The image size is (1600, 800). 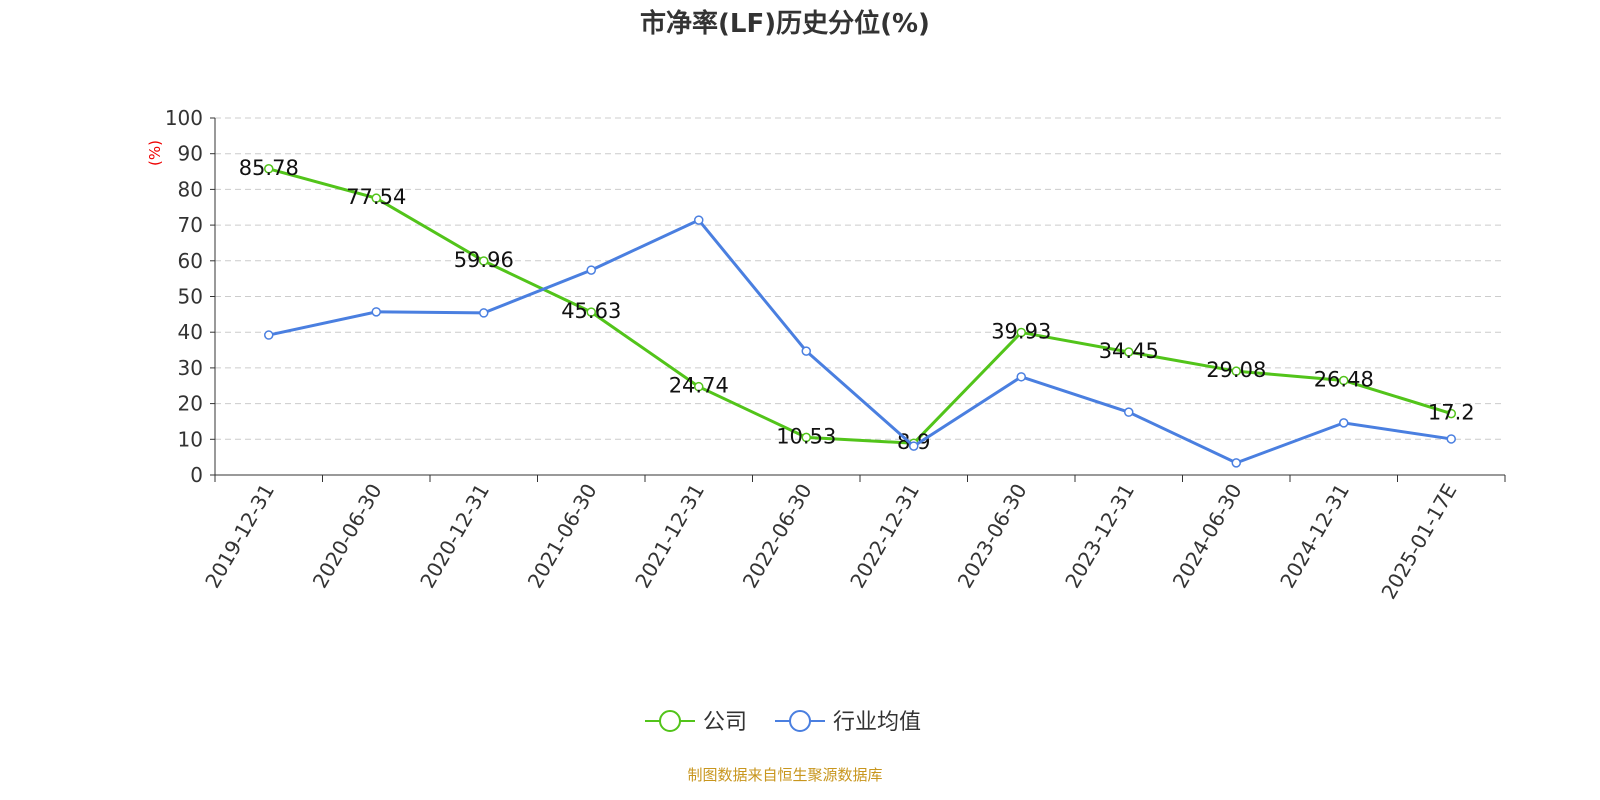 What do you see at coordinates (1207, 536) in the screenshot?
I see `x-tick-label: 2024-06-30` at bounding box center [1207, 536].